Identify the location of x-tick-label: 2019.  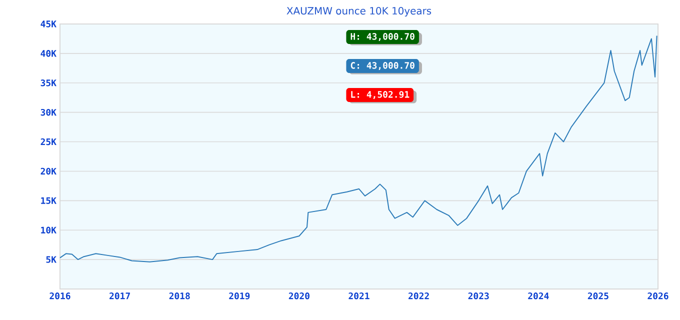
(239, 296).